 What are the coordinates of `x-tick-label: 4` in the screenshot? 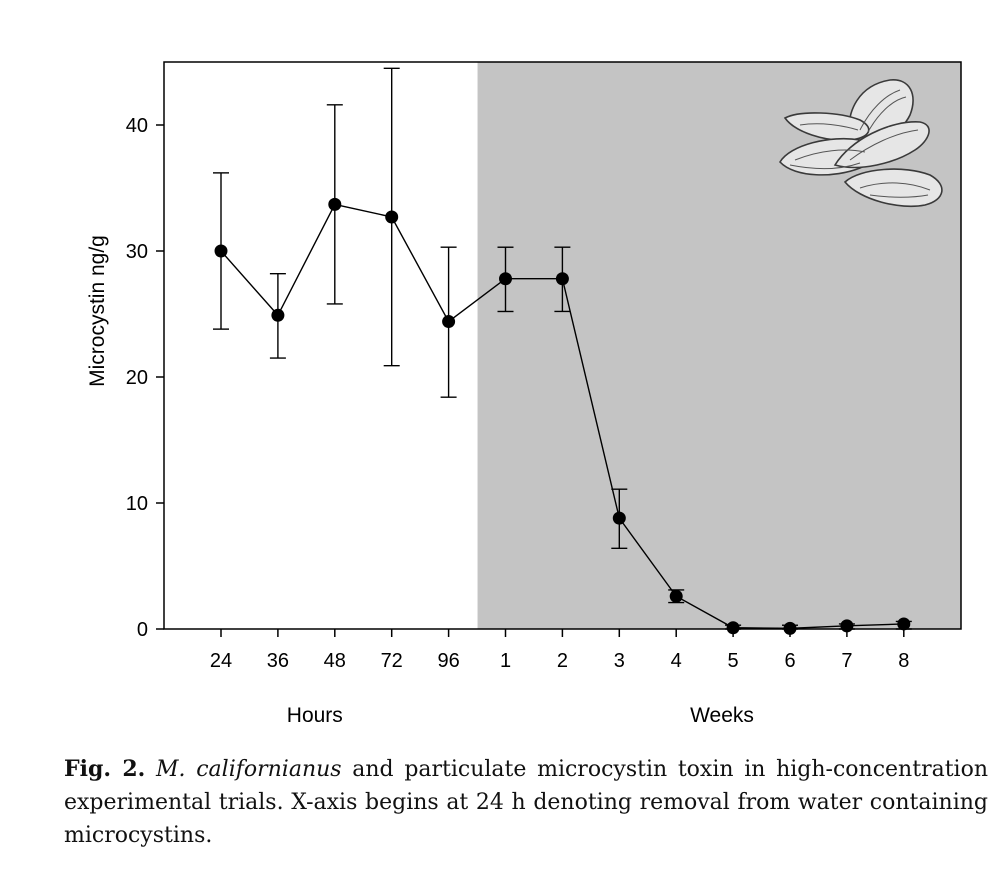 It's located at (676, 661).